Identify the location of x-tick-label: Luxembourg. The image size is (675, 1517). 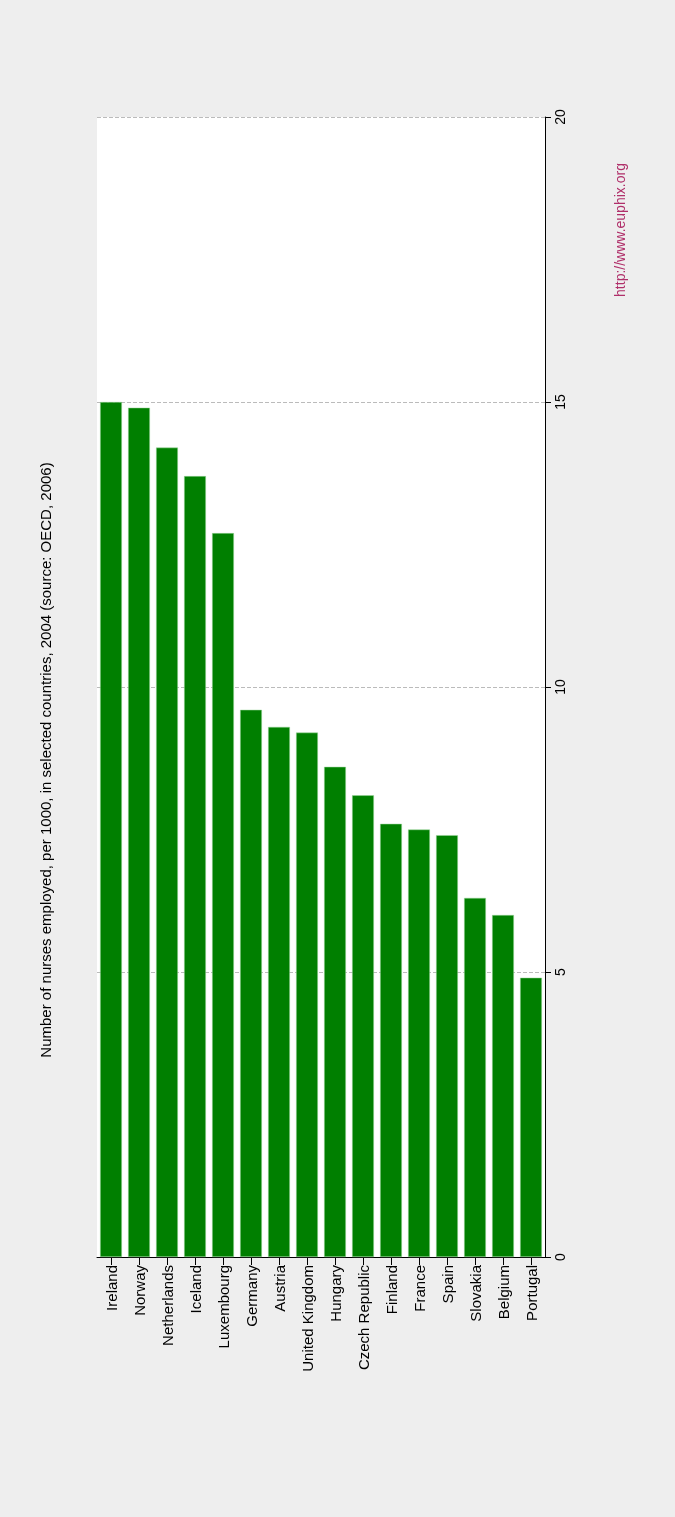
(223, 1307).